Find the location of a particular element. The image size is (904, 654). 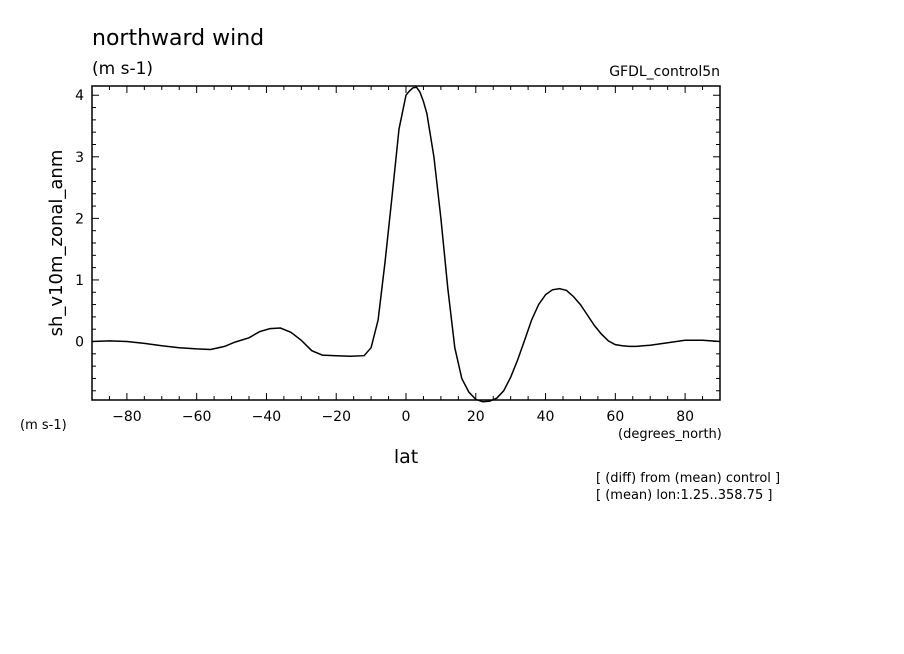

y-units-label: (m s-1) is located at coordinates (43, 425).